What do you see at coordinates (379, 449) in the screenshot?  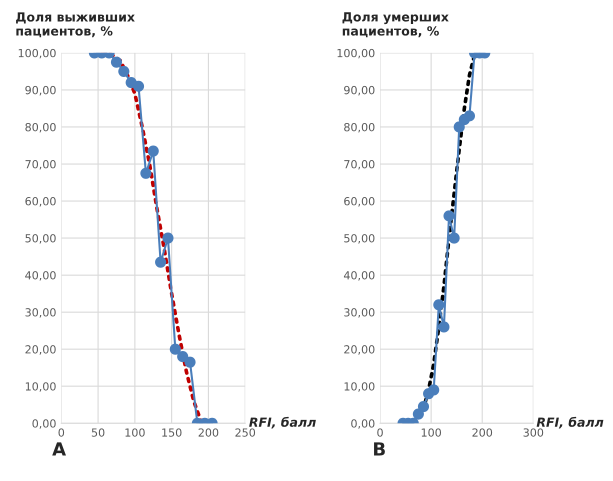 I see `text: В` at bounding box center [379, 449].